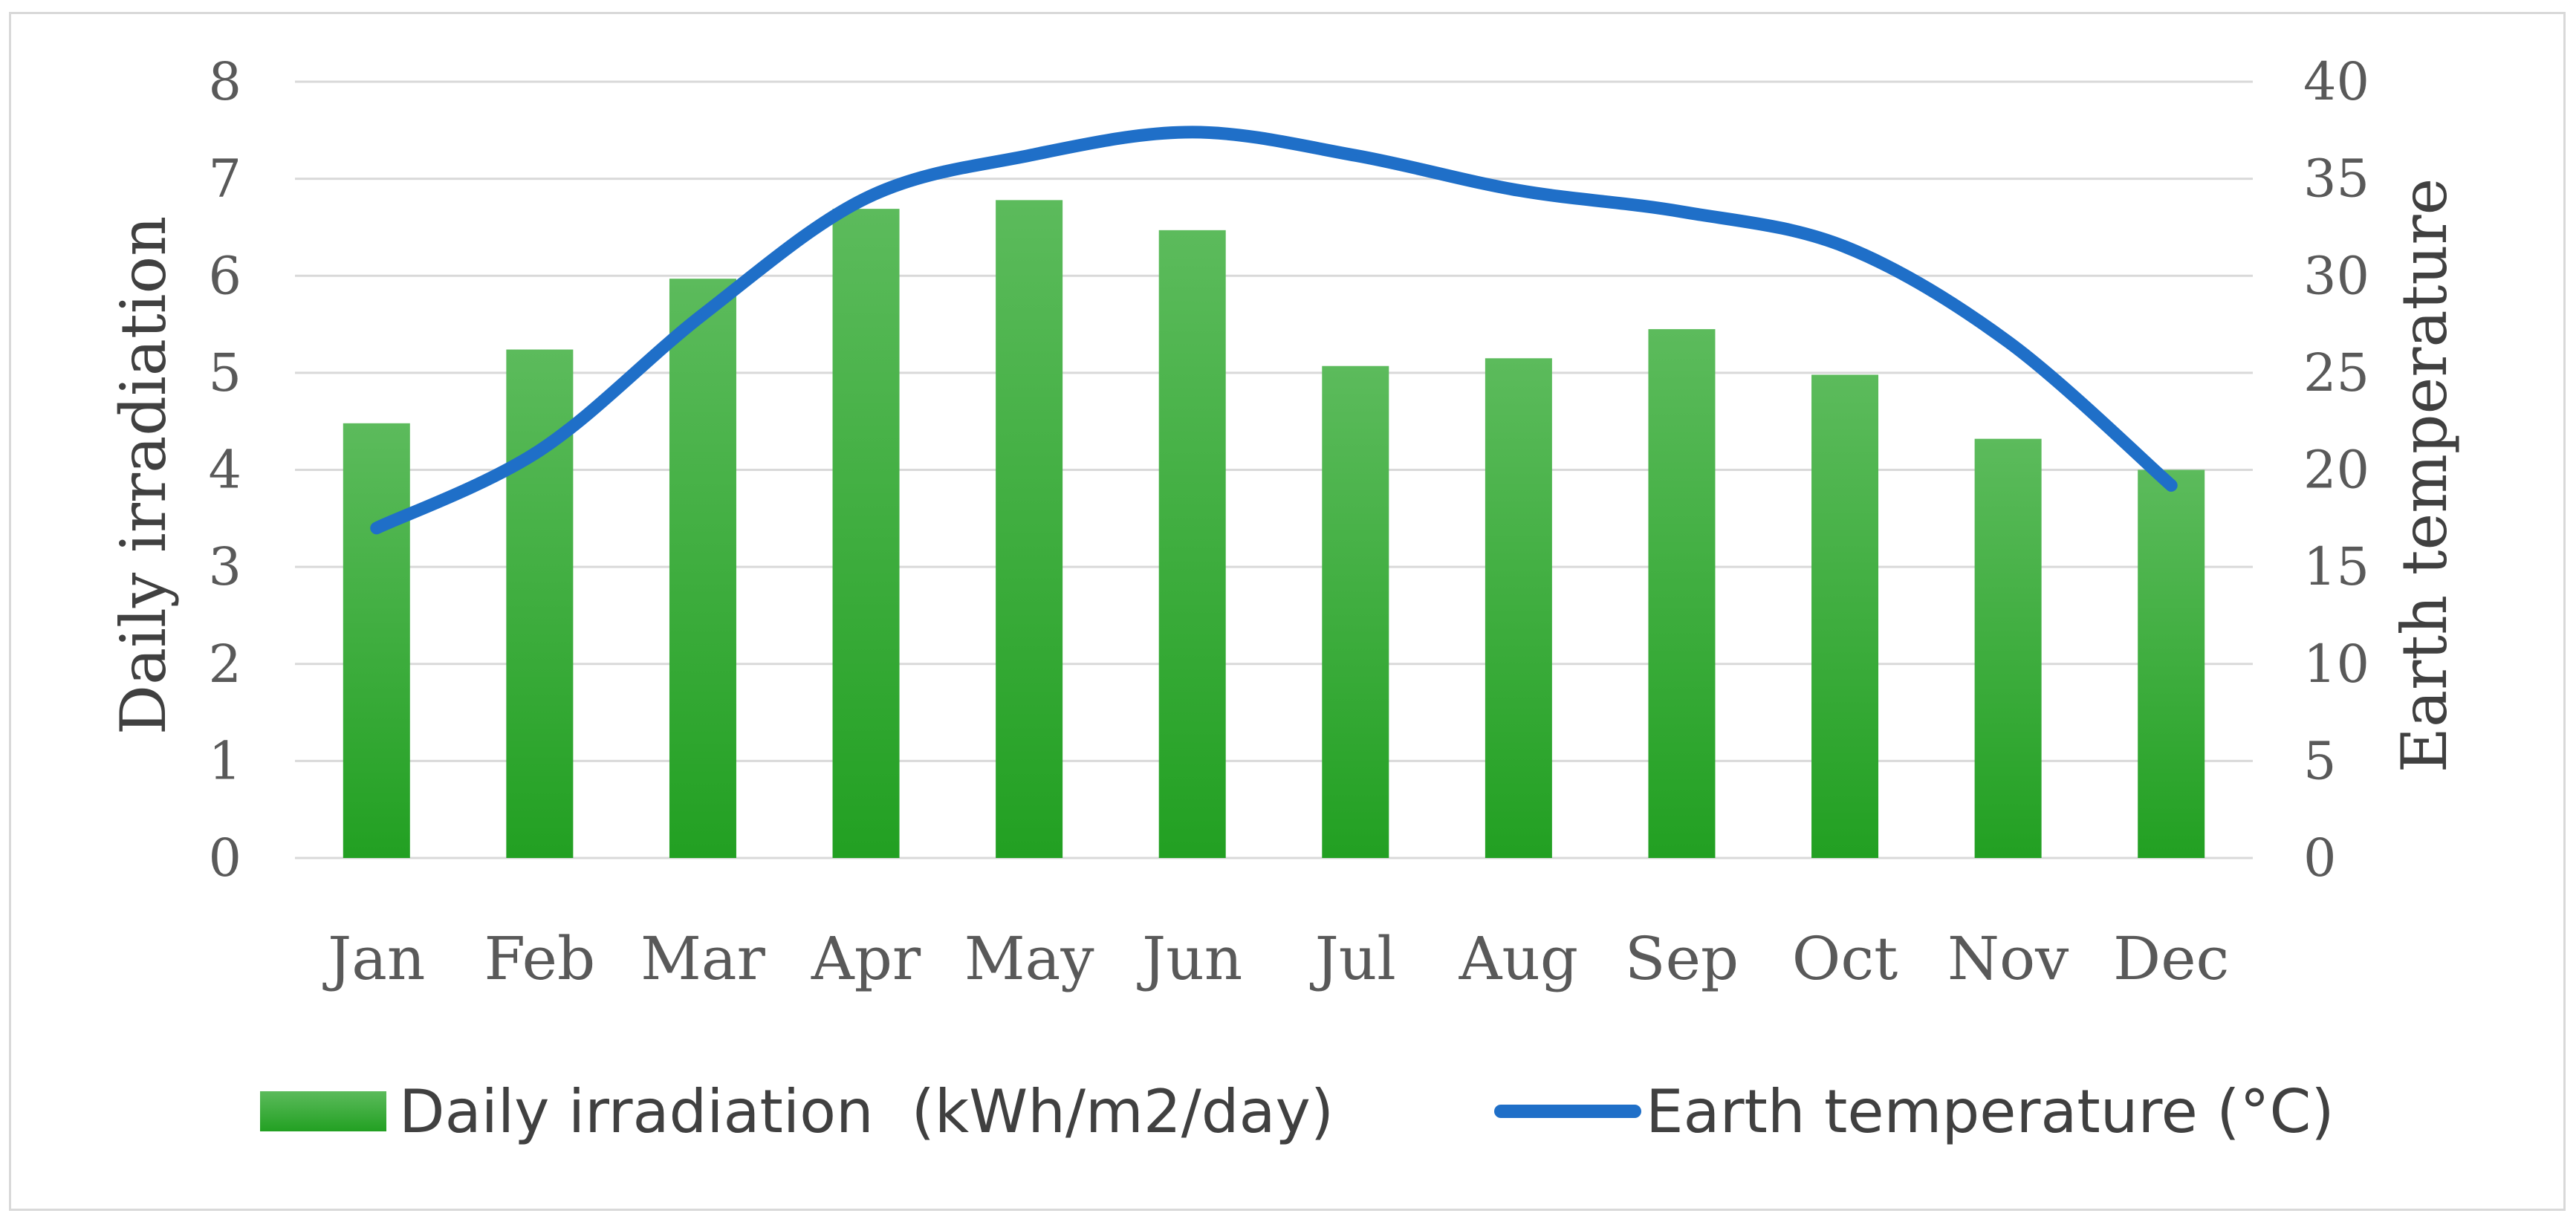 The width and height of the screenshot is (2576, 1222). What do you see at coordinates (866, 1112) in the screenshot?
I see `legend-label-irradiation: Daily irradiation (kWh/m2/day)` at bounding box center [866, 1112].